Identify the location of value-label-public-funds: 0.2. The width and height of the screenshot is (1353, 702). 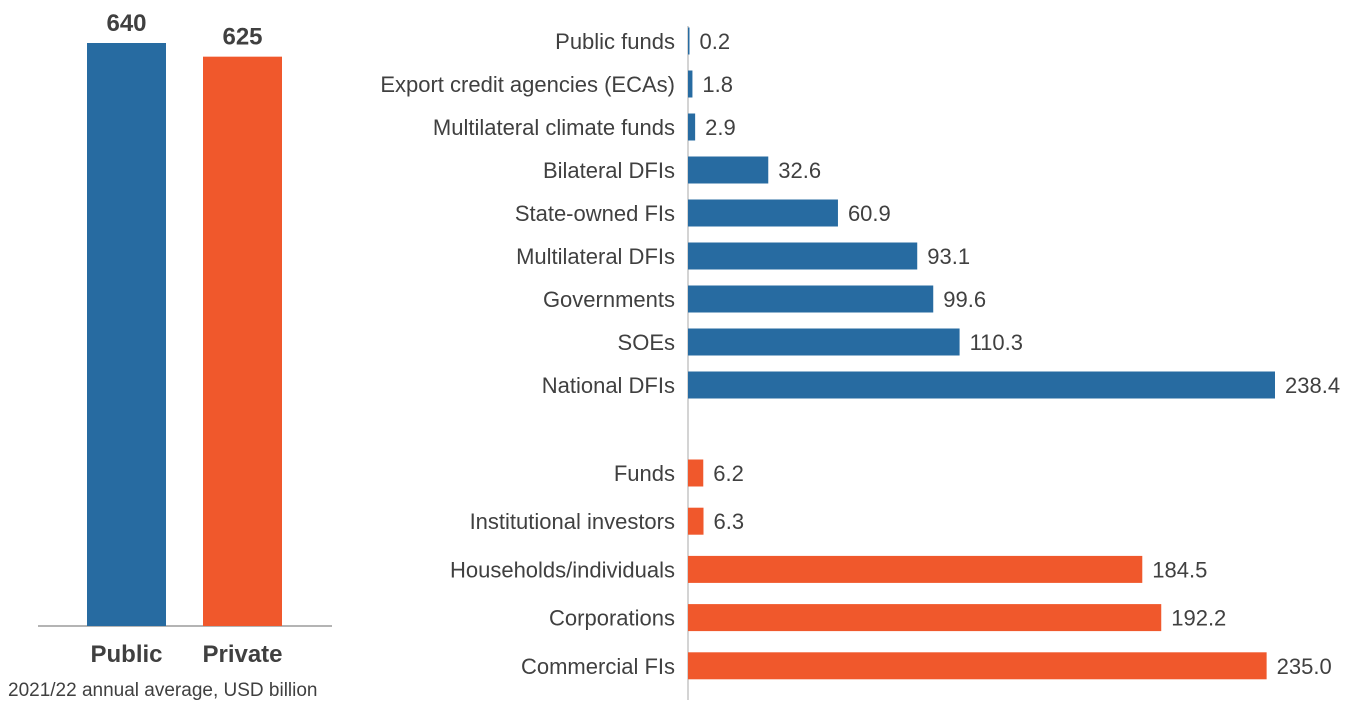
(715, 41).